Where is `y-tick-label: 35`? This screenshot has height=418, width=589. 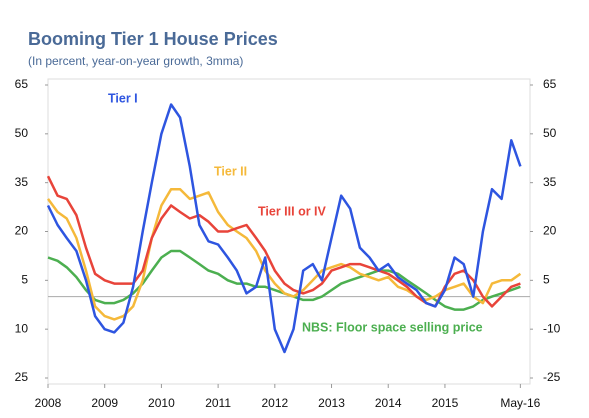
y-tick-label: 35 is located at coordinates (22, 182).